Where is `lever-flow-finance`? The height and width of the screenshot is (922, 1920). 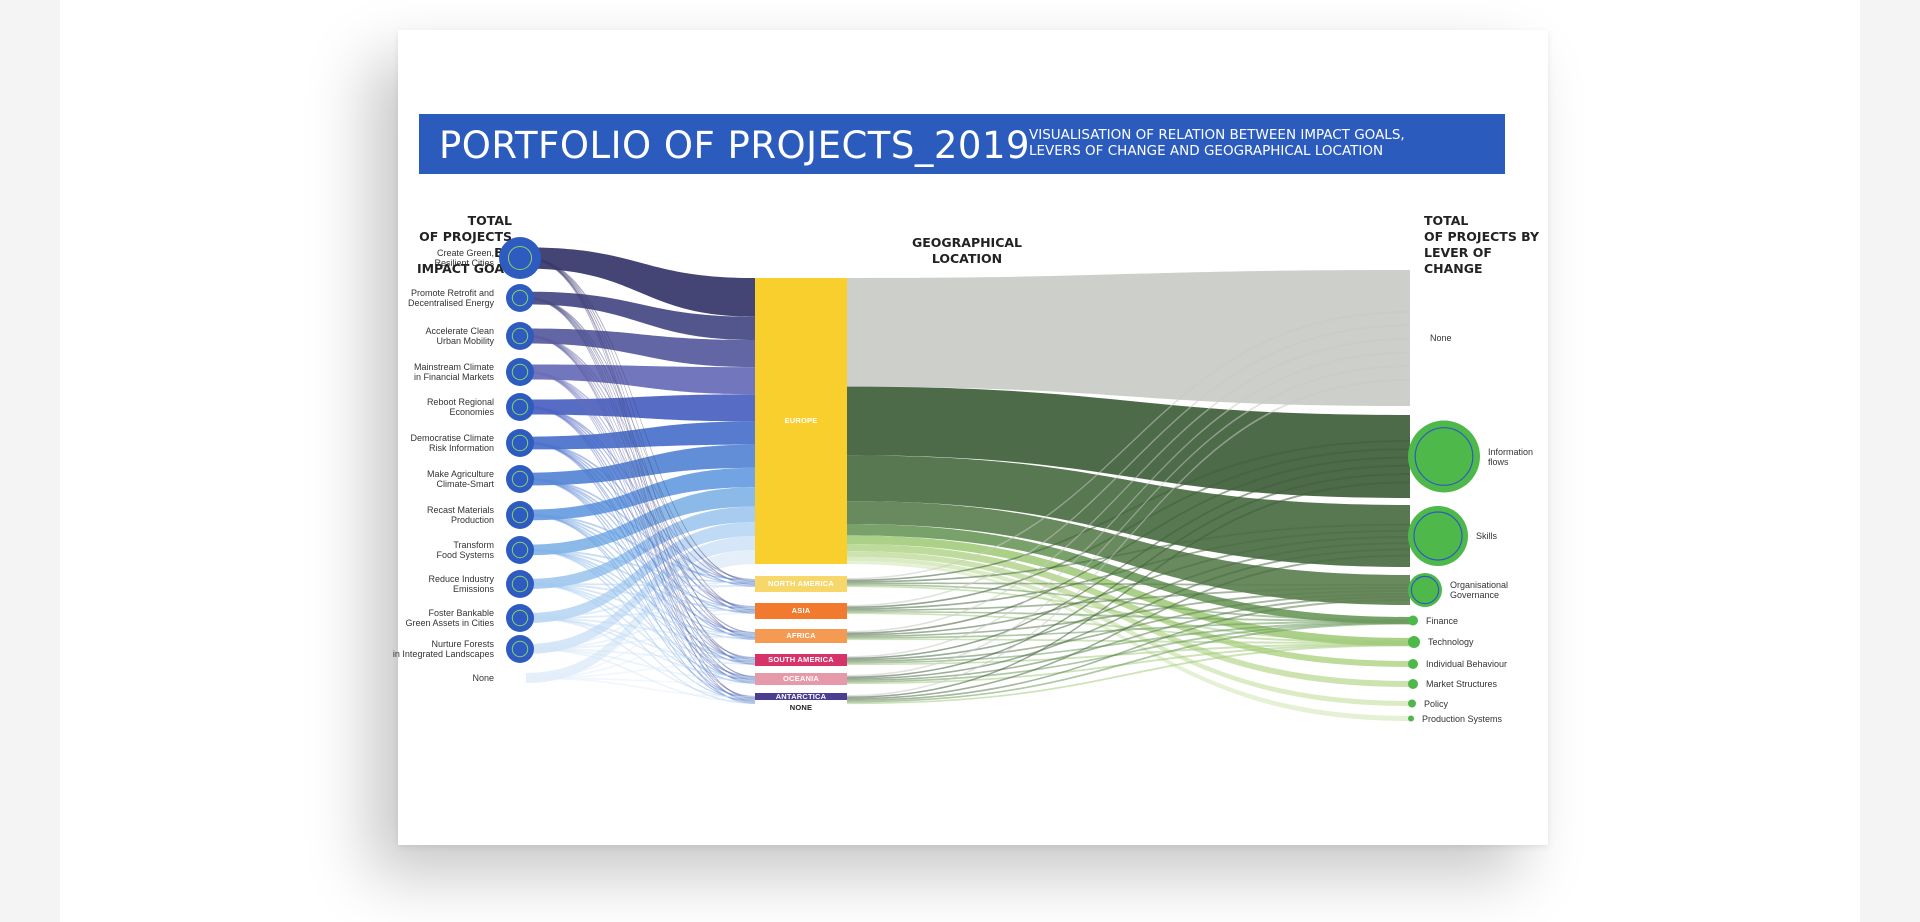 lever-flow-finance is located at coordinates (1128, 573).